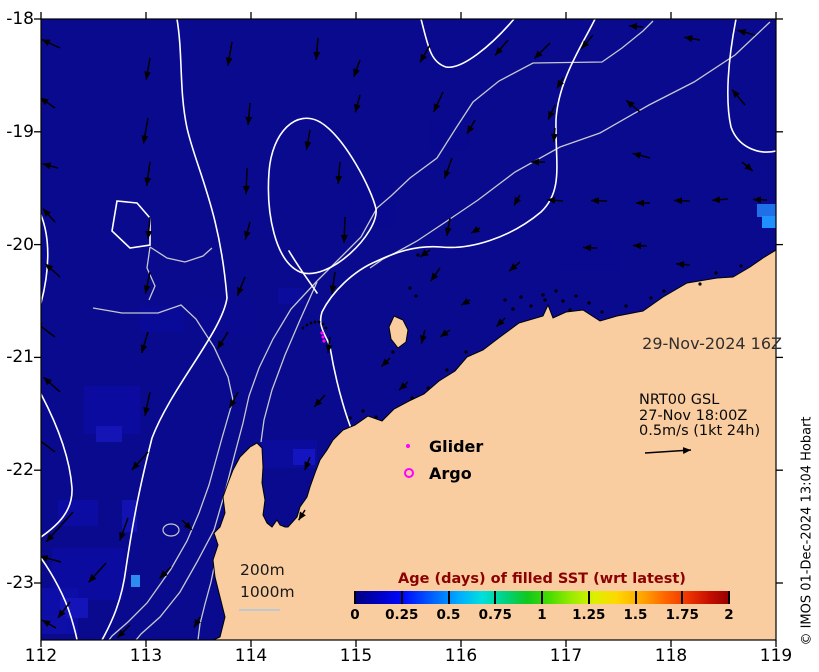  I want to click on colorbar-tick-label: 1, so click(542, 615).